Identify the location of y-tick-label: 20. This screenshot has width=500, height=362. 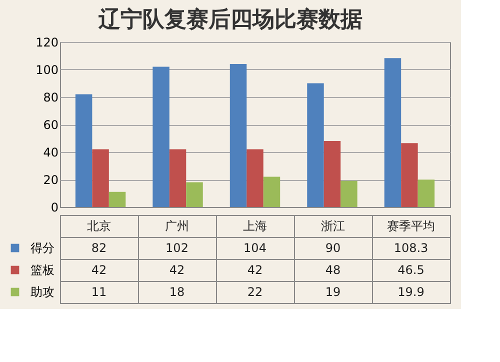
(50, 180).